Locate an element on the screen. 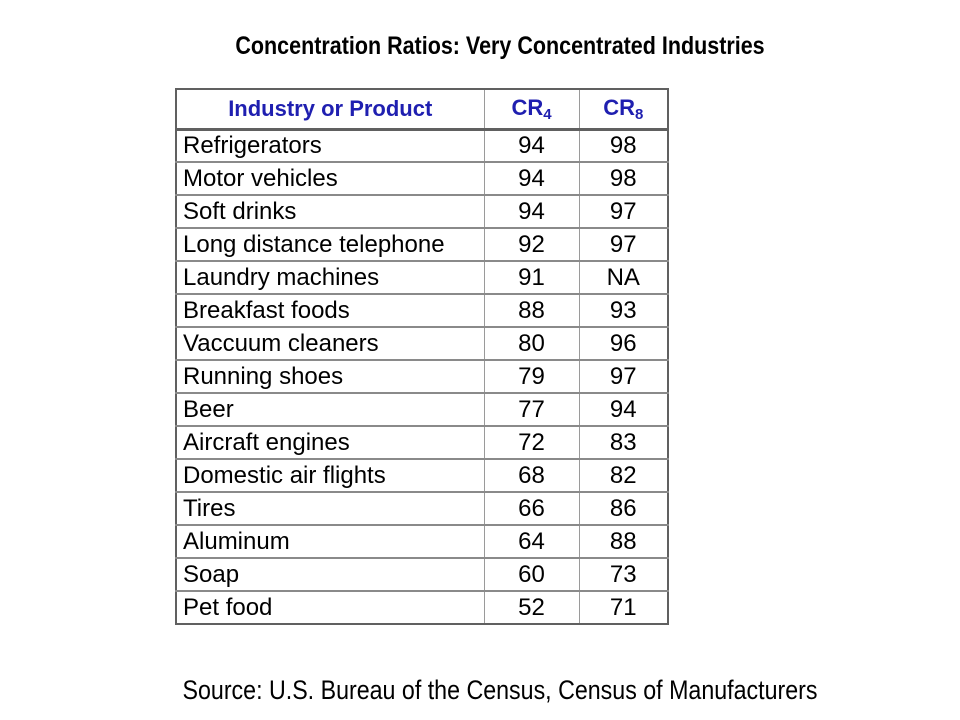  table-row: Pet food 52 71 is located at coordinates (422, 607).